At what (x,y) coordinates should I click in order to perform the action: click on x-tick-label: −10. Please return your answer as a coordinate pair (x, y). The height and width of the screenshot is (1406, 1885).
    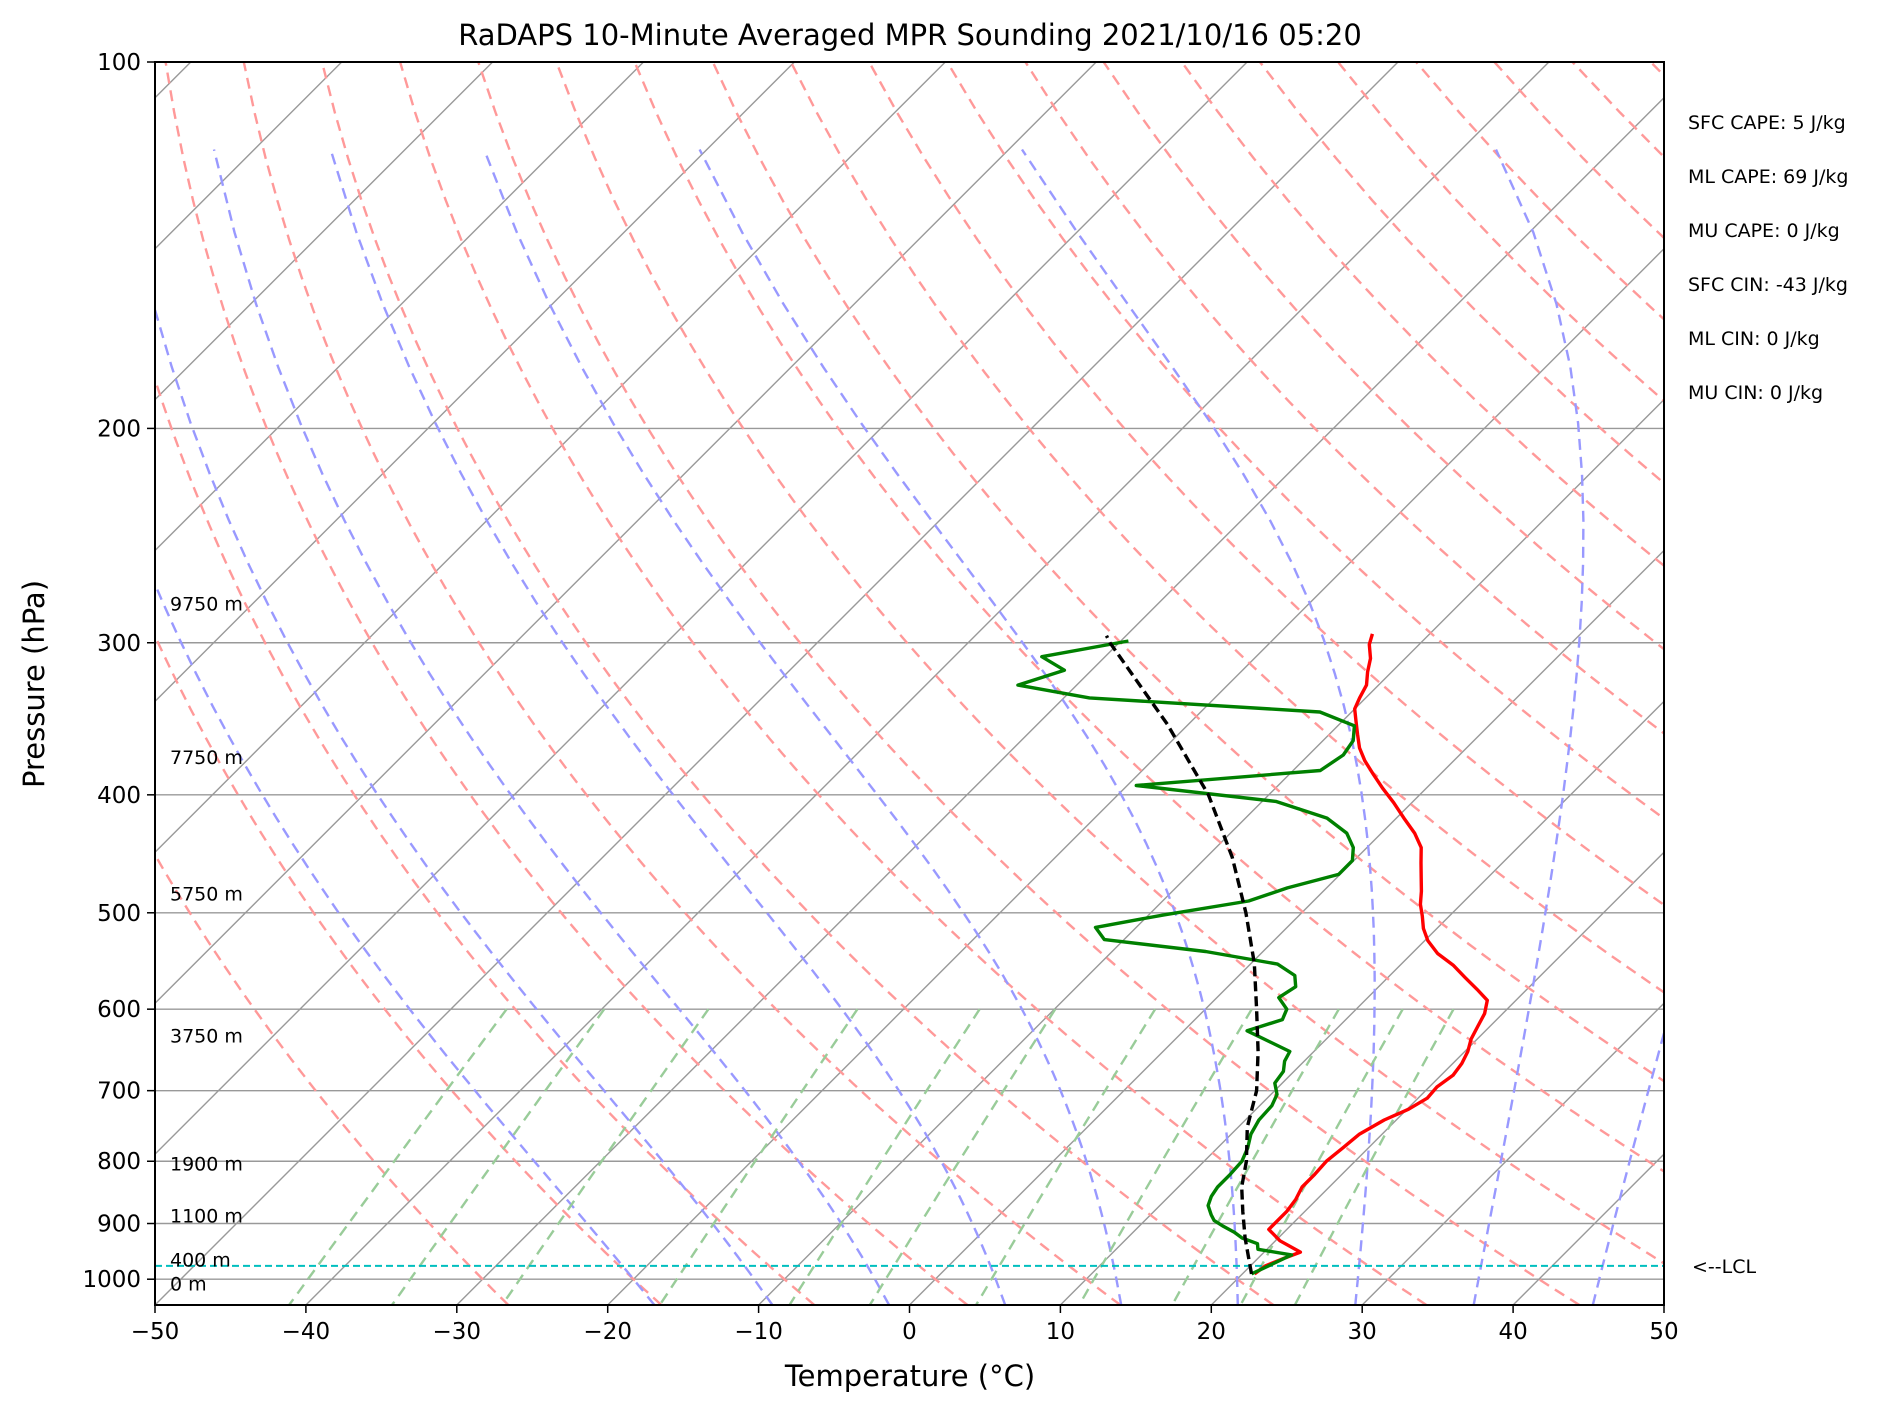
    Looking at the image, I should click on (758, 1332).